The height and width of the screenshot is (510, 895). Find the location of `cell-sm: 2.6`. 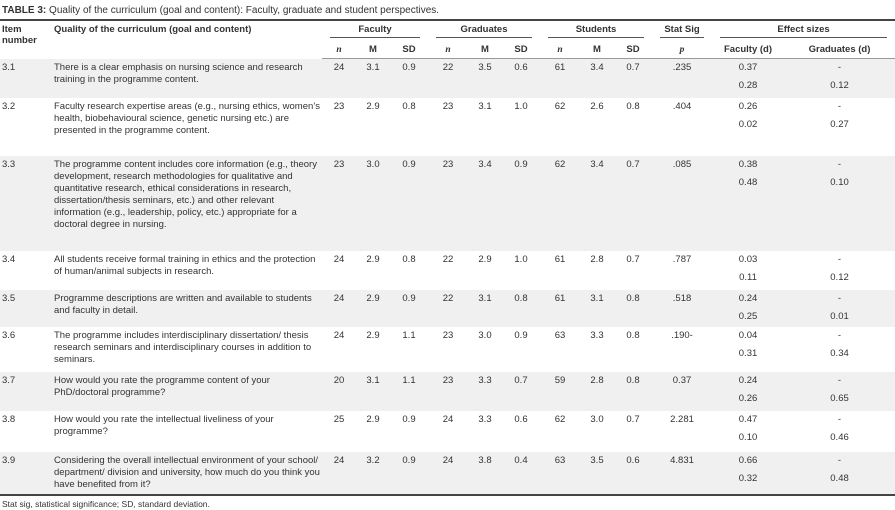

cell-sm: 2.6 is located at coordinates (597, 106).